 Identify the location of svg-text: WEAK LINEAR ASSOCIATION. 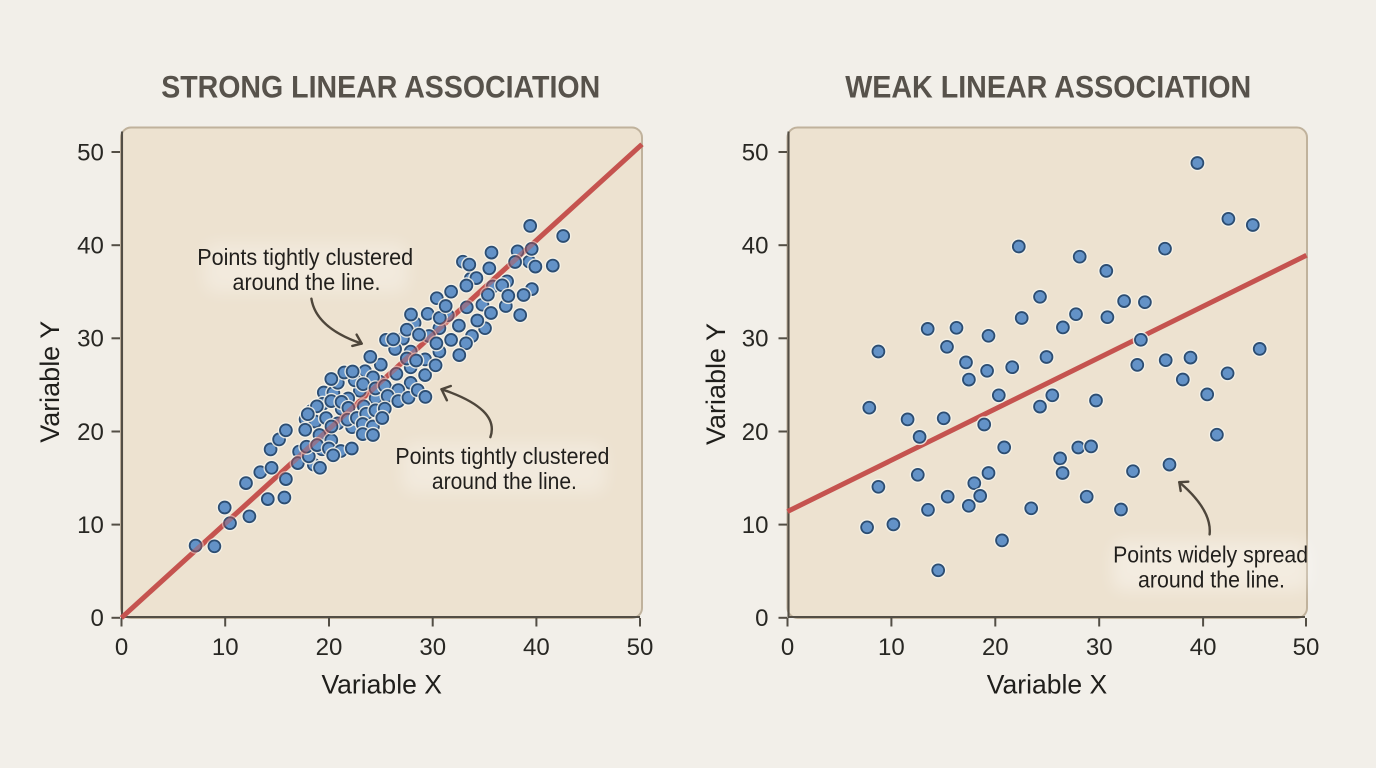
(1048, 87).